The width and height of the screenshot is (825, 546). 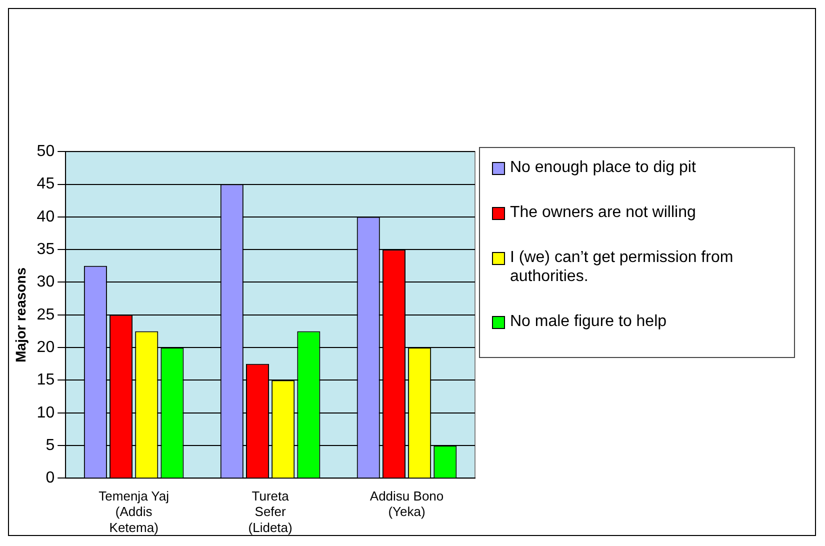 I want to click on y-tick-label: 30, so click(x=45, y=282).